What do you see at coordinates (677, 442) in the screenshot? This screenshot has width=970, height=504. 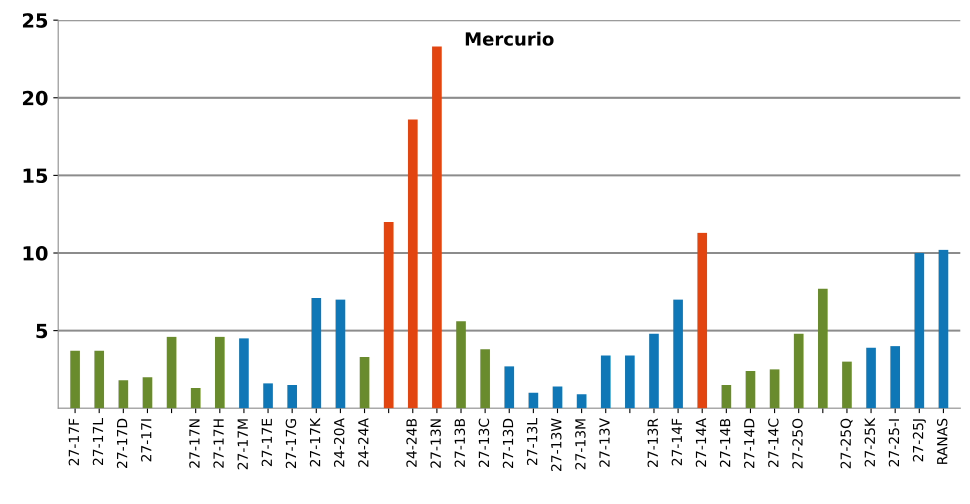 I see `x-tick-label: 27-14F` at bounding box center [677, 442].